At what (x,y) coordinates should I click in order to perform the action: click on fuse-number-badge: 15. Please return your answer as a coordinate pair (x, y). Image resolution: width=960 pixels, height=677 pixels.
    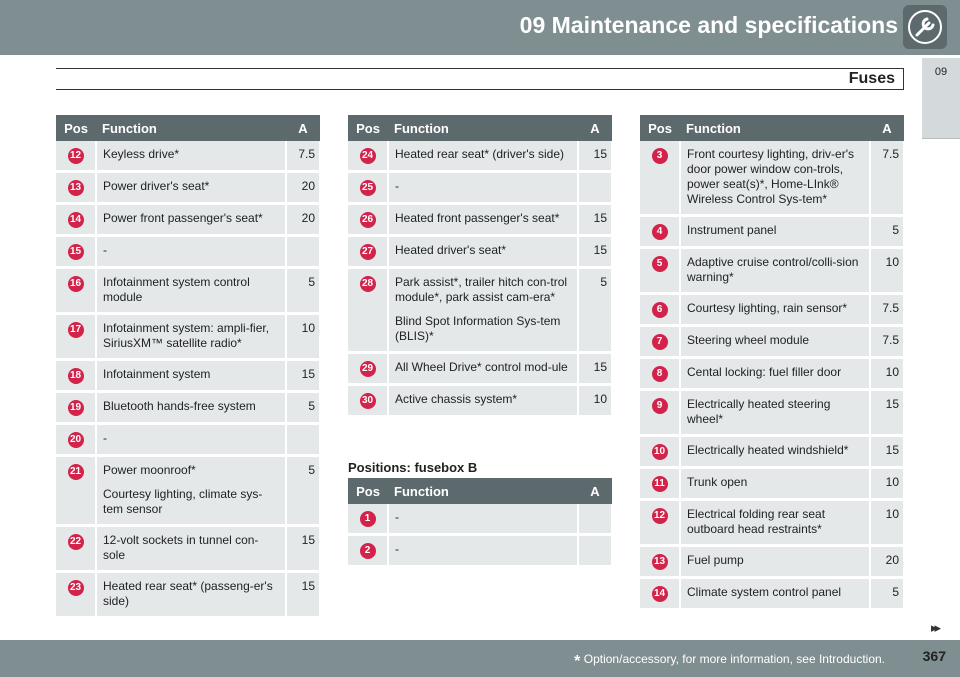
    Looking at the image, I should click on (75, 252).